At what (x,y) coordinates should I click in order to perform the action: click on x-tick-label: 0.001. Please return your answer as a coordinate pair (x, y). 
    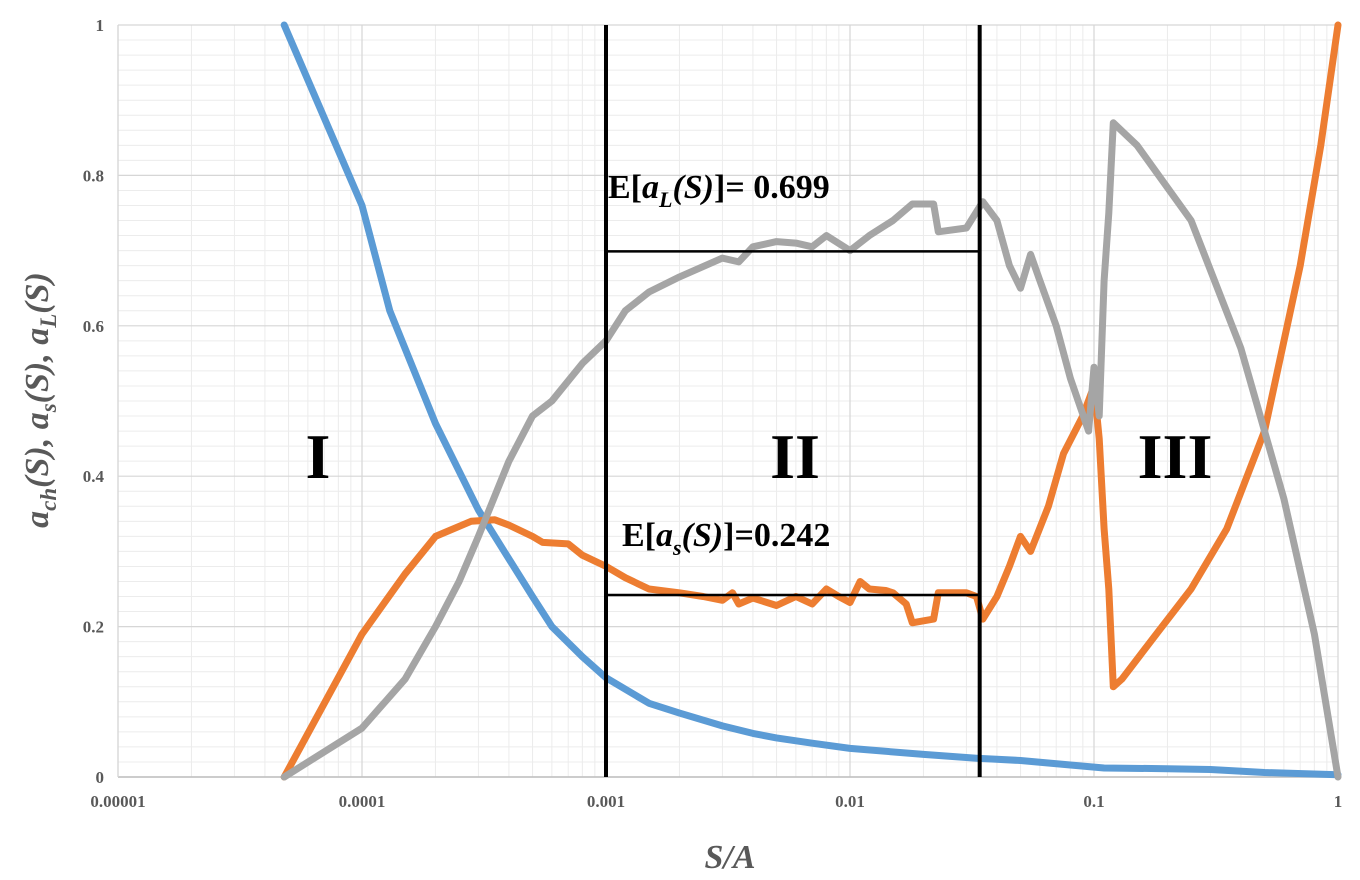
    Looking at the image, I should click on (606, 801).